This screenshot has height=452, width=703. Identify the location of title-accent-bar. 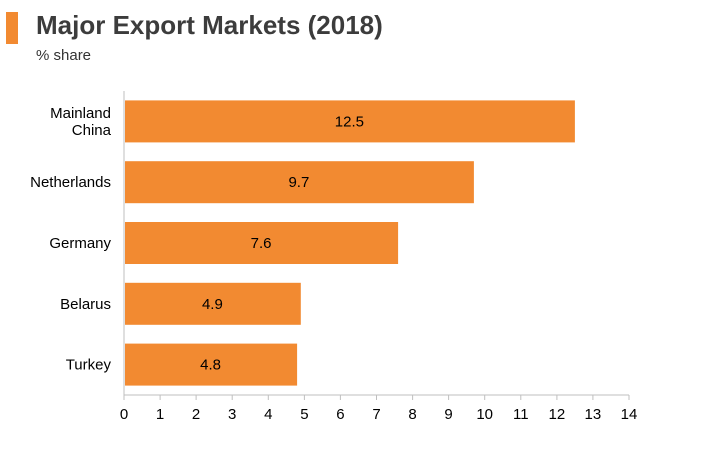
(12, 28).